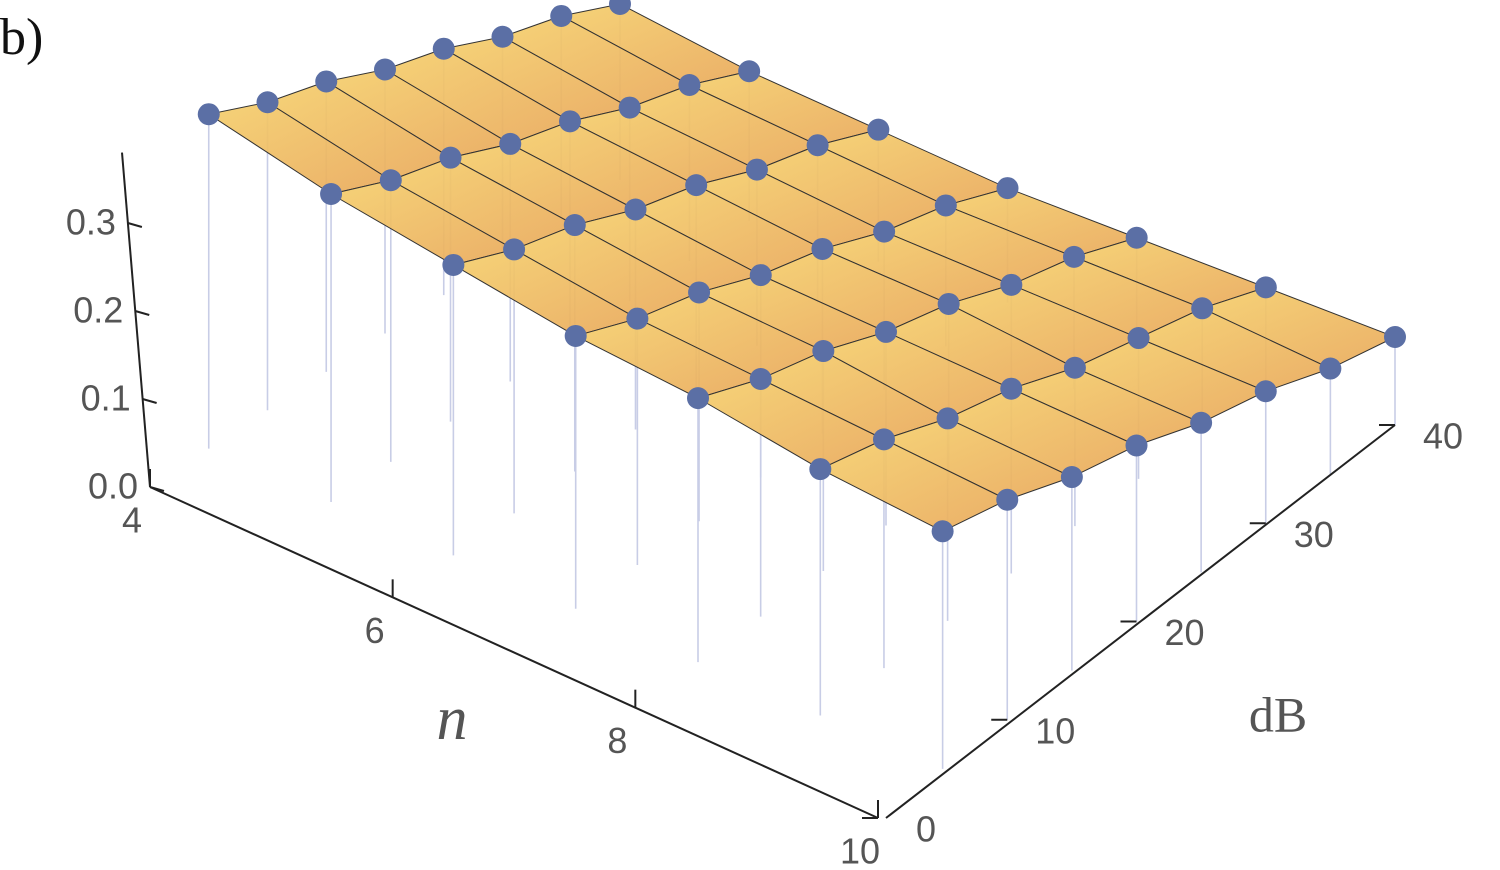  I want to click on y-tick-label: 40, so click(1443, 436).